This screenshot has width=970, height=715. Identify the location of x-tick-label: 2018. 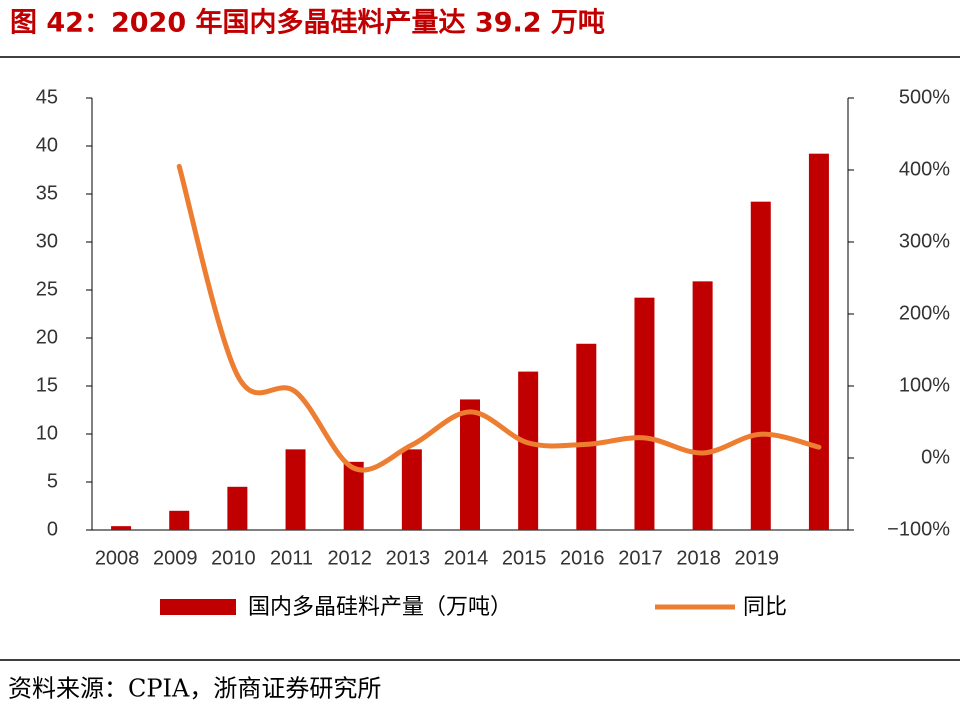
(698, 558).